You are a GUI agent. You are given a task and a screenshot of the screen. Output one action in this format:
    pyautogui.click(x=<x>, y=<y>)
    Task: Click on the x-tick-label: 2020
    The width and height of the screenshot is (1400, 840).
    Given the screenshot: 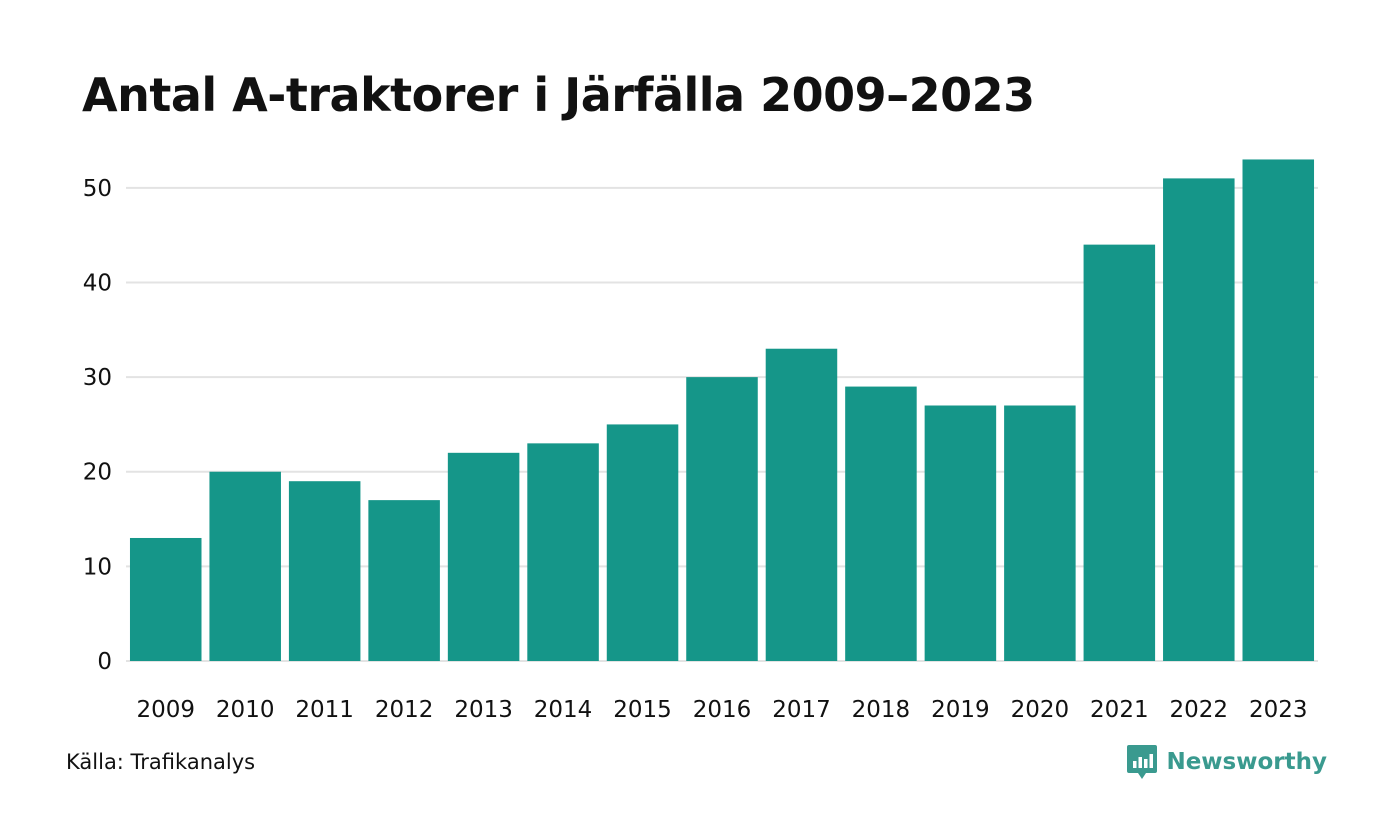 What is the action you would take?
    pyautogui.click(x=1040, y=710)
    